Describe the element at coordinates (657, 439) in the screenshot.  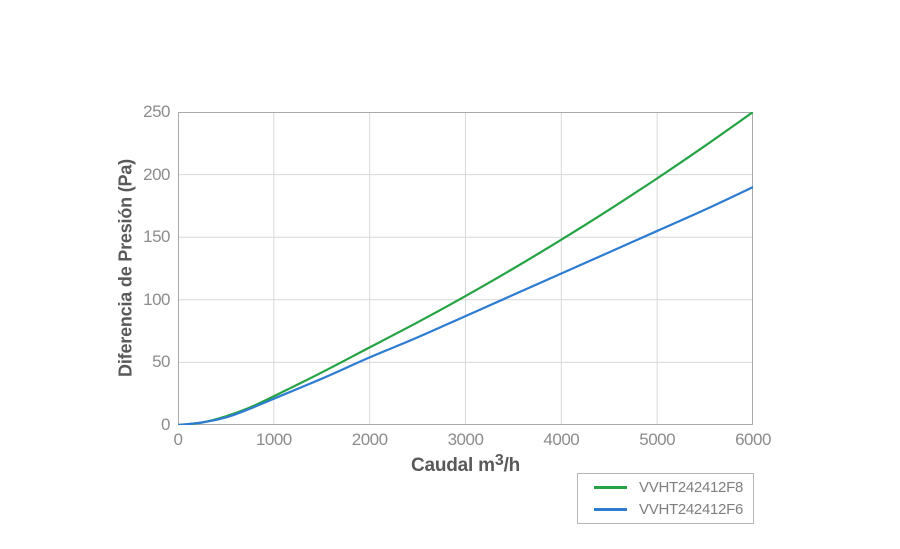
I see `x-tick-label: 5000` at that location.